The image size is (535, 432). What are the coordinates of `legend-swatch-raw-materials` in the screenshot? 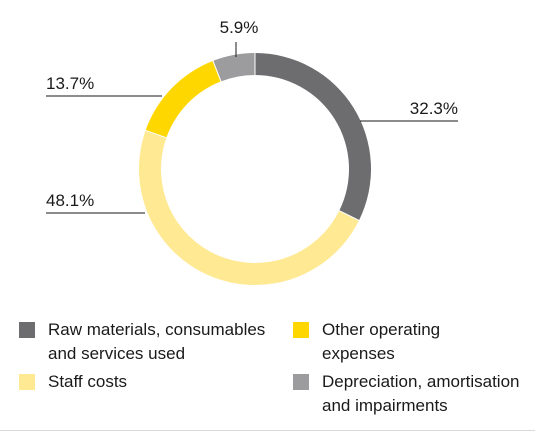 It's located at (27, 330).